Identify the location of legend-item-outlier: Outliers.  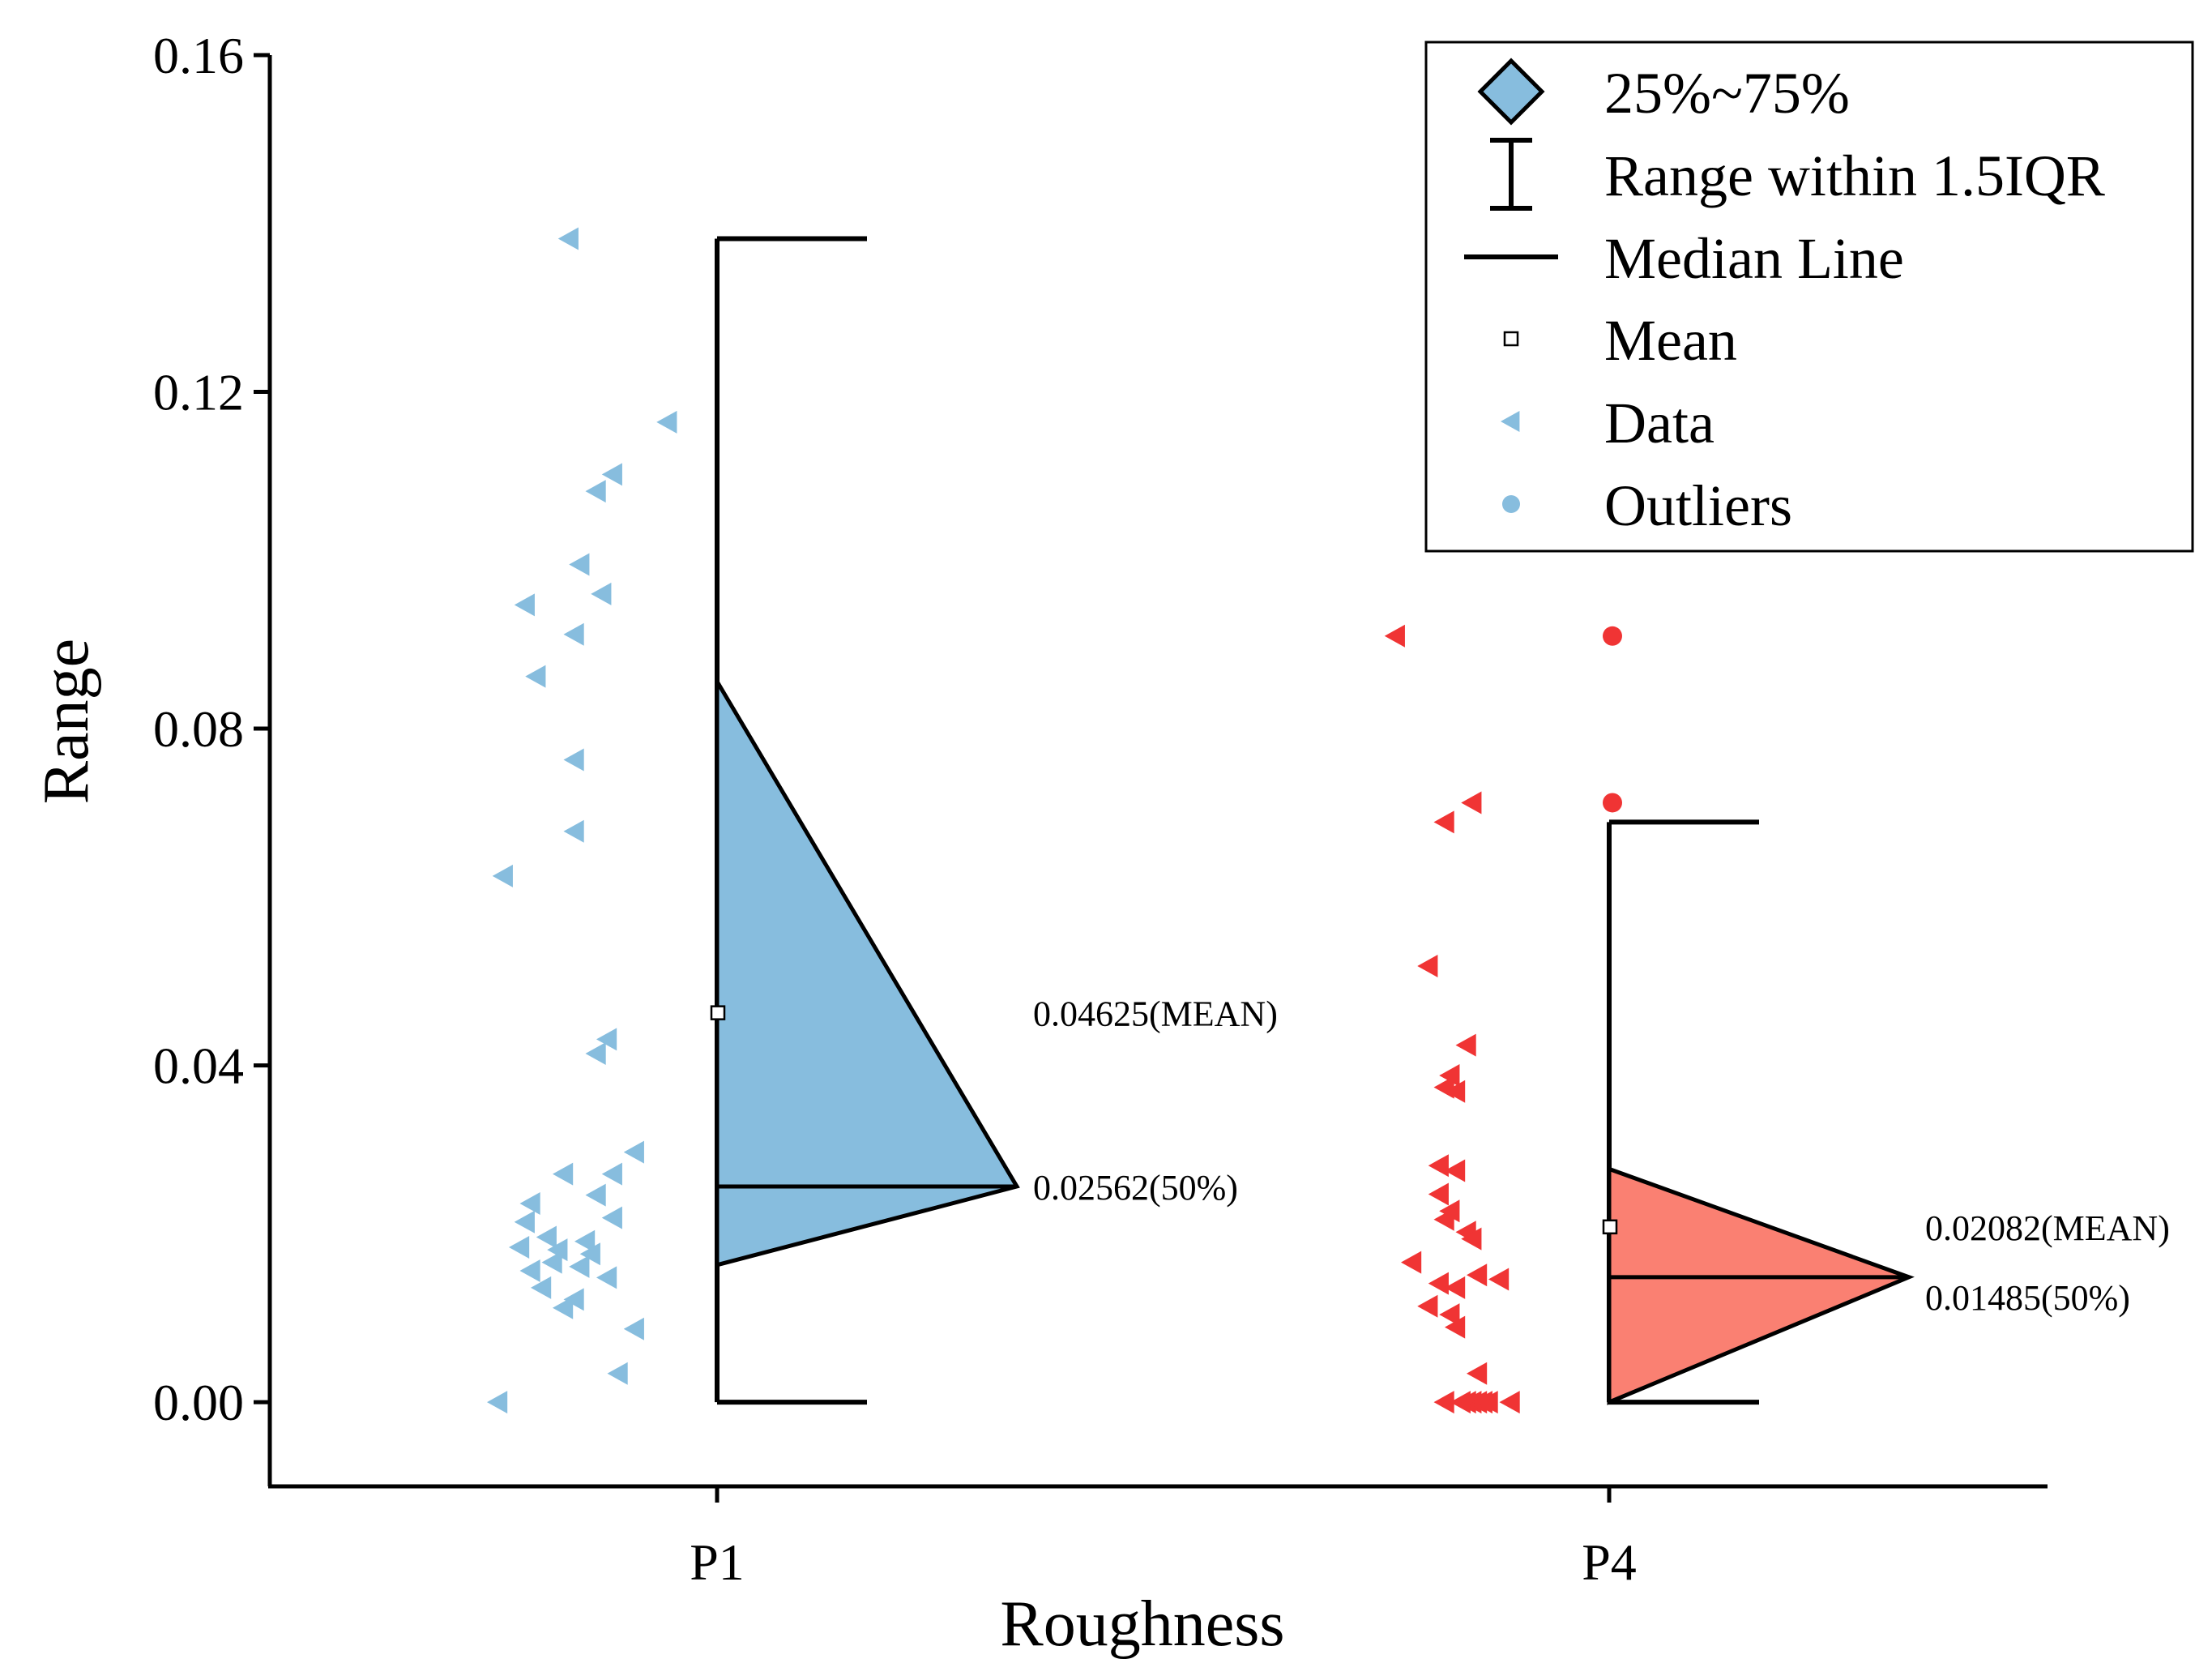
(1647, 505).